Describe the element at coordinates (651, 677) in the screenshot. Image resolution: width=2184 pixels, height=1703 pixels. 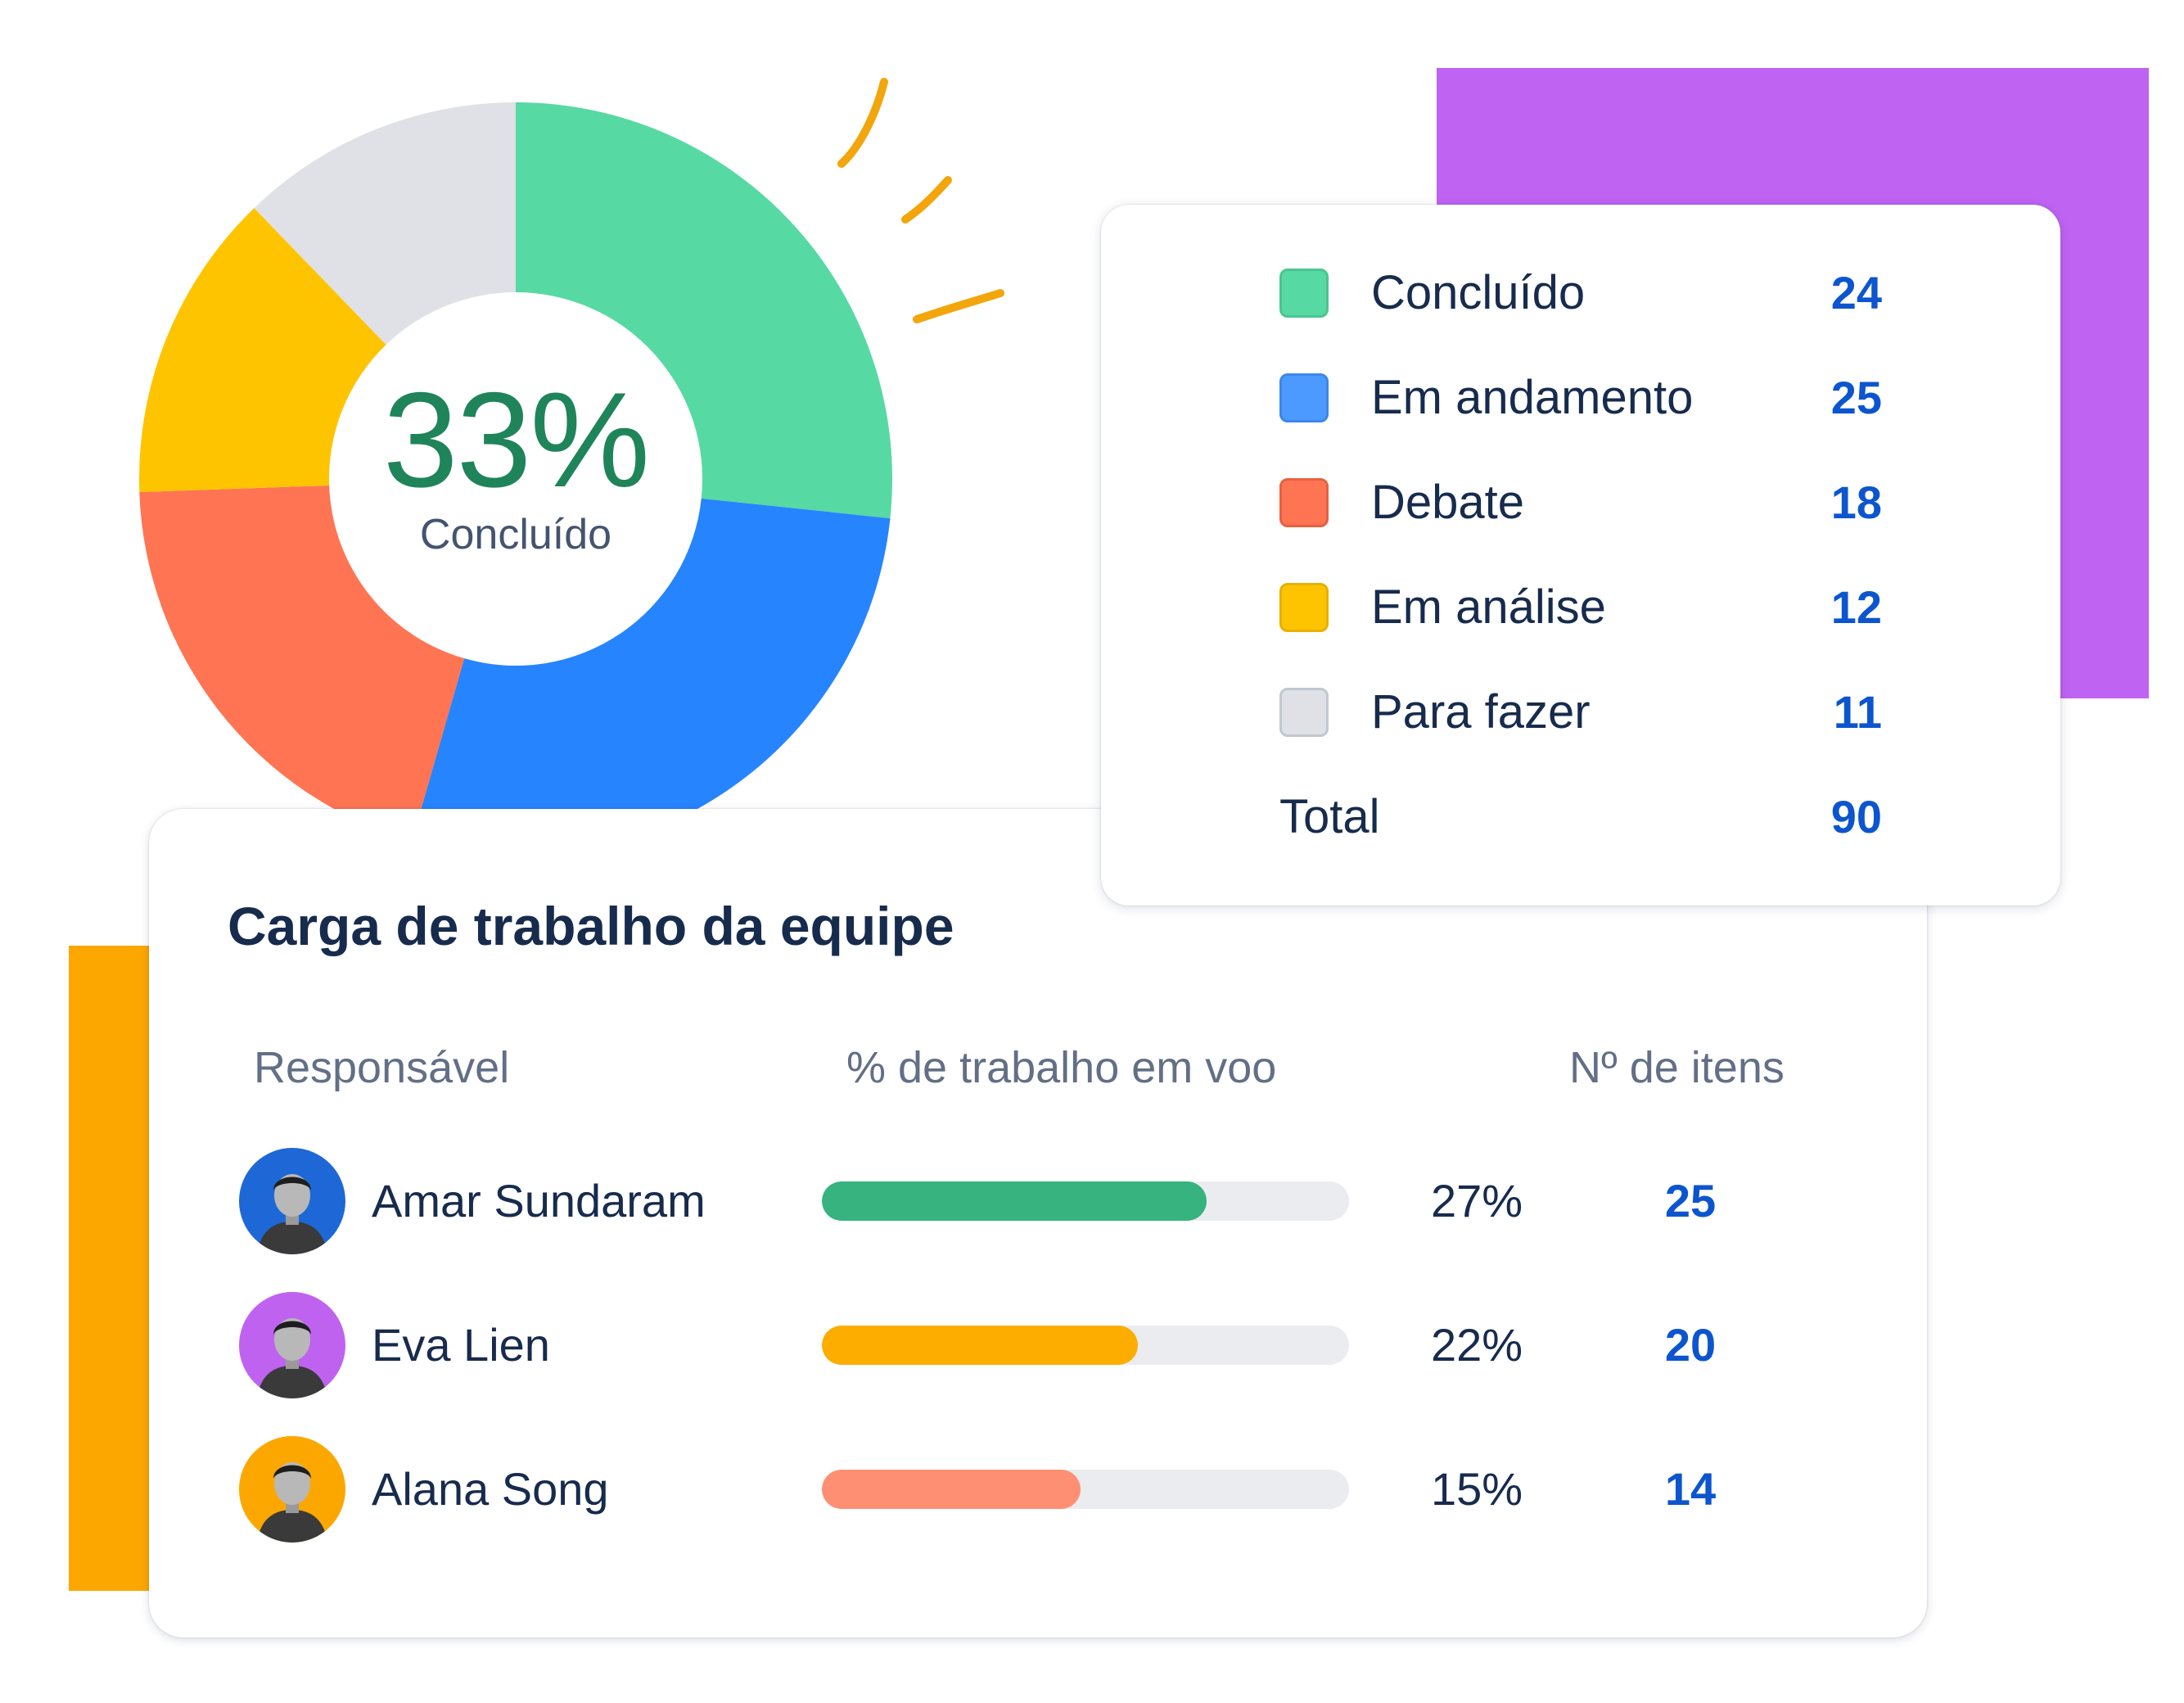
I see `donut-slice-em-andamento` at that location.